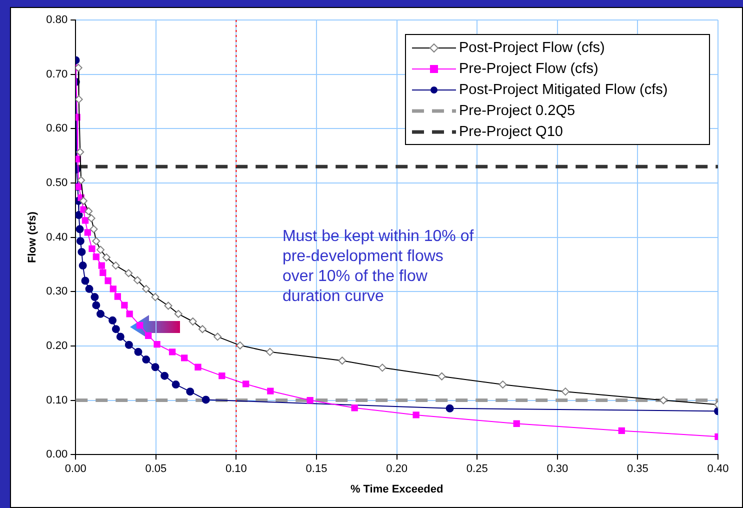  I want to click on legend-label: Post-Project Mitigated Flow (cfs), so click(563, 90).